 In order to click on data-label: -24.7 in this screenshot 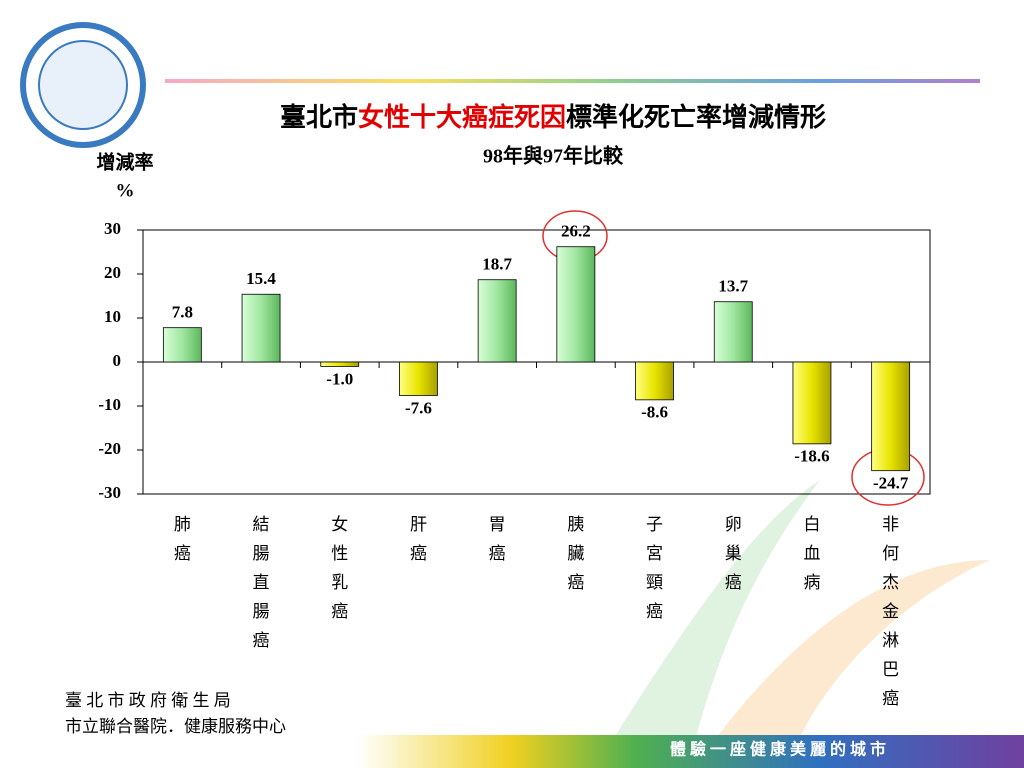, I will do `click(891, 483)`.